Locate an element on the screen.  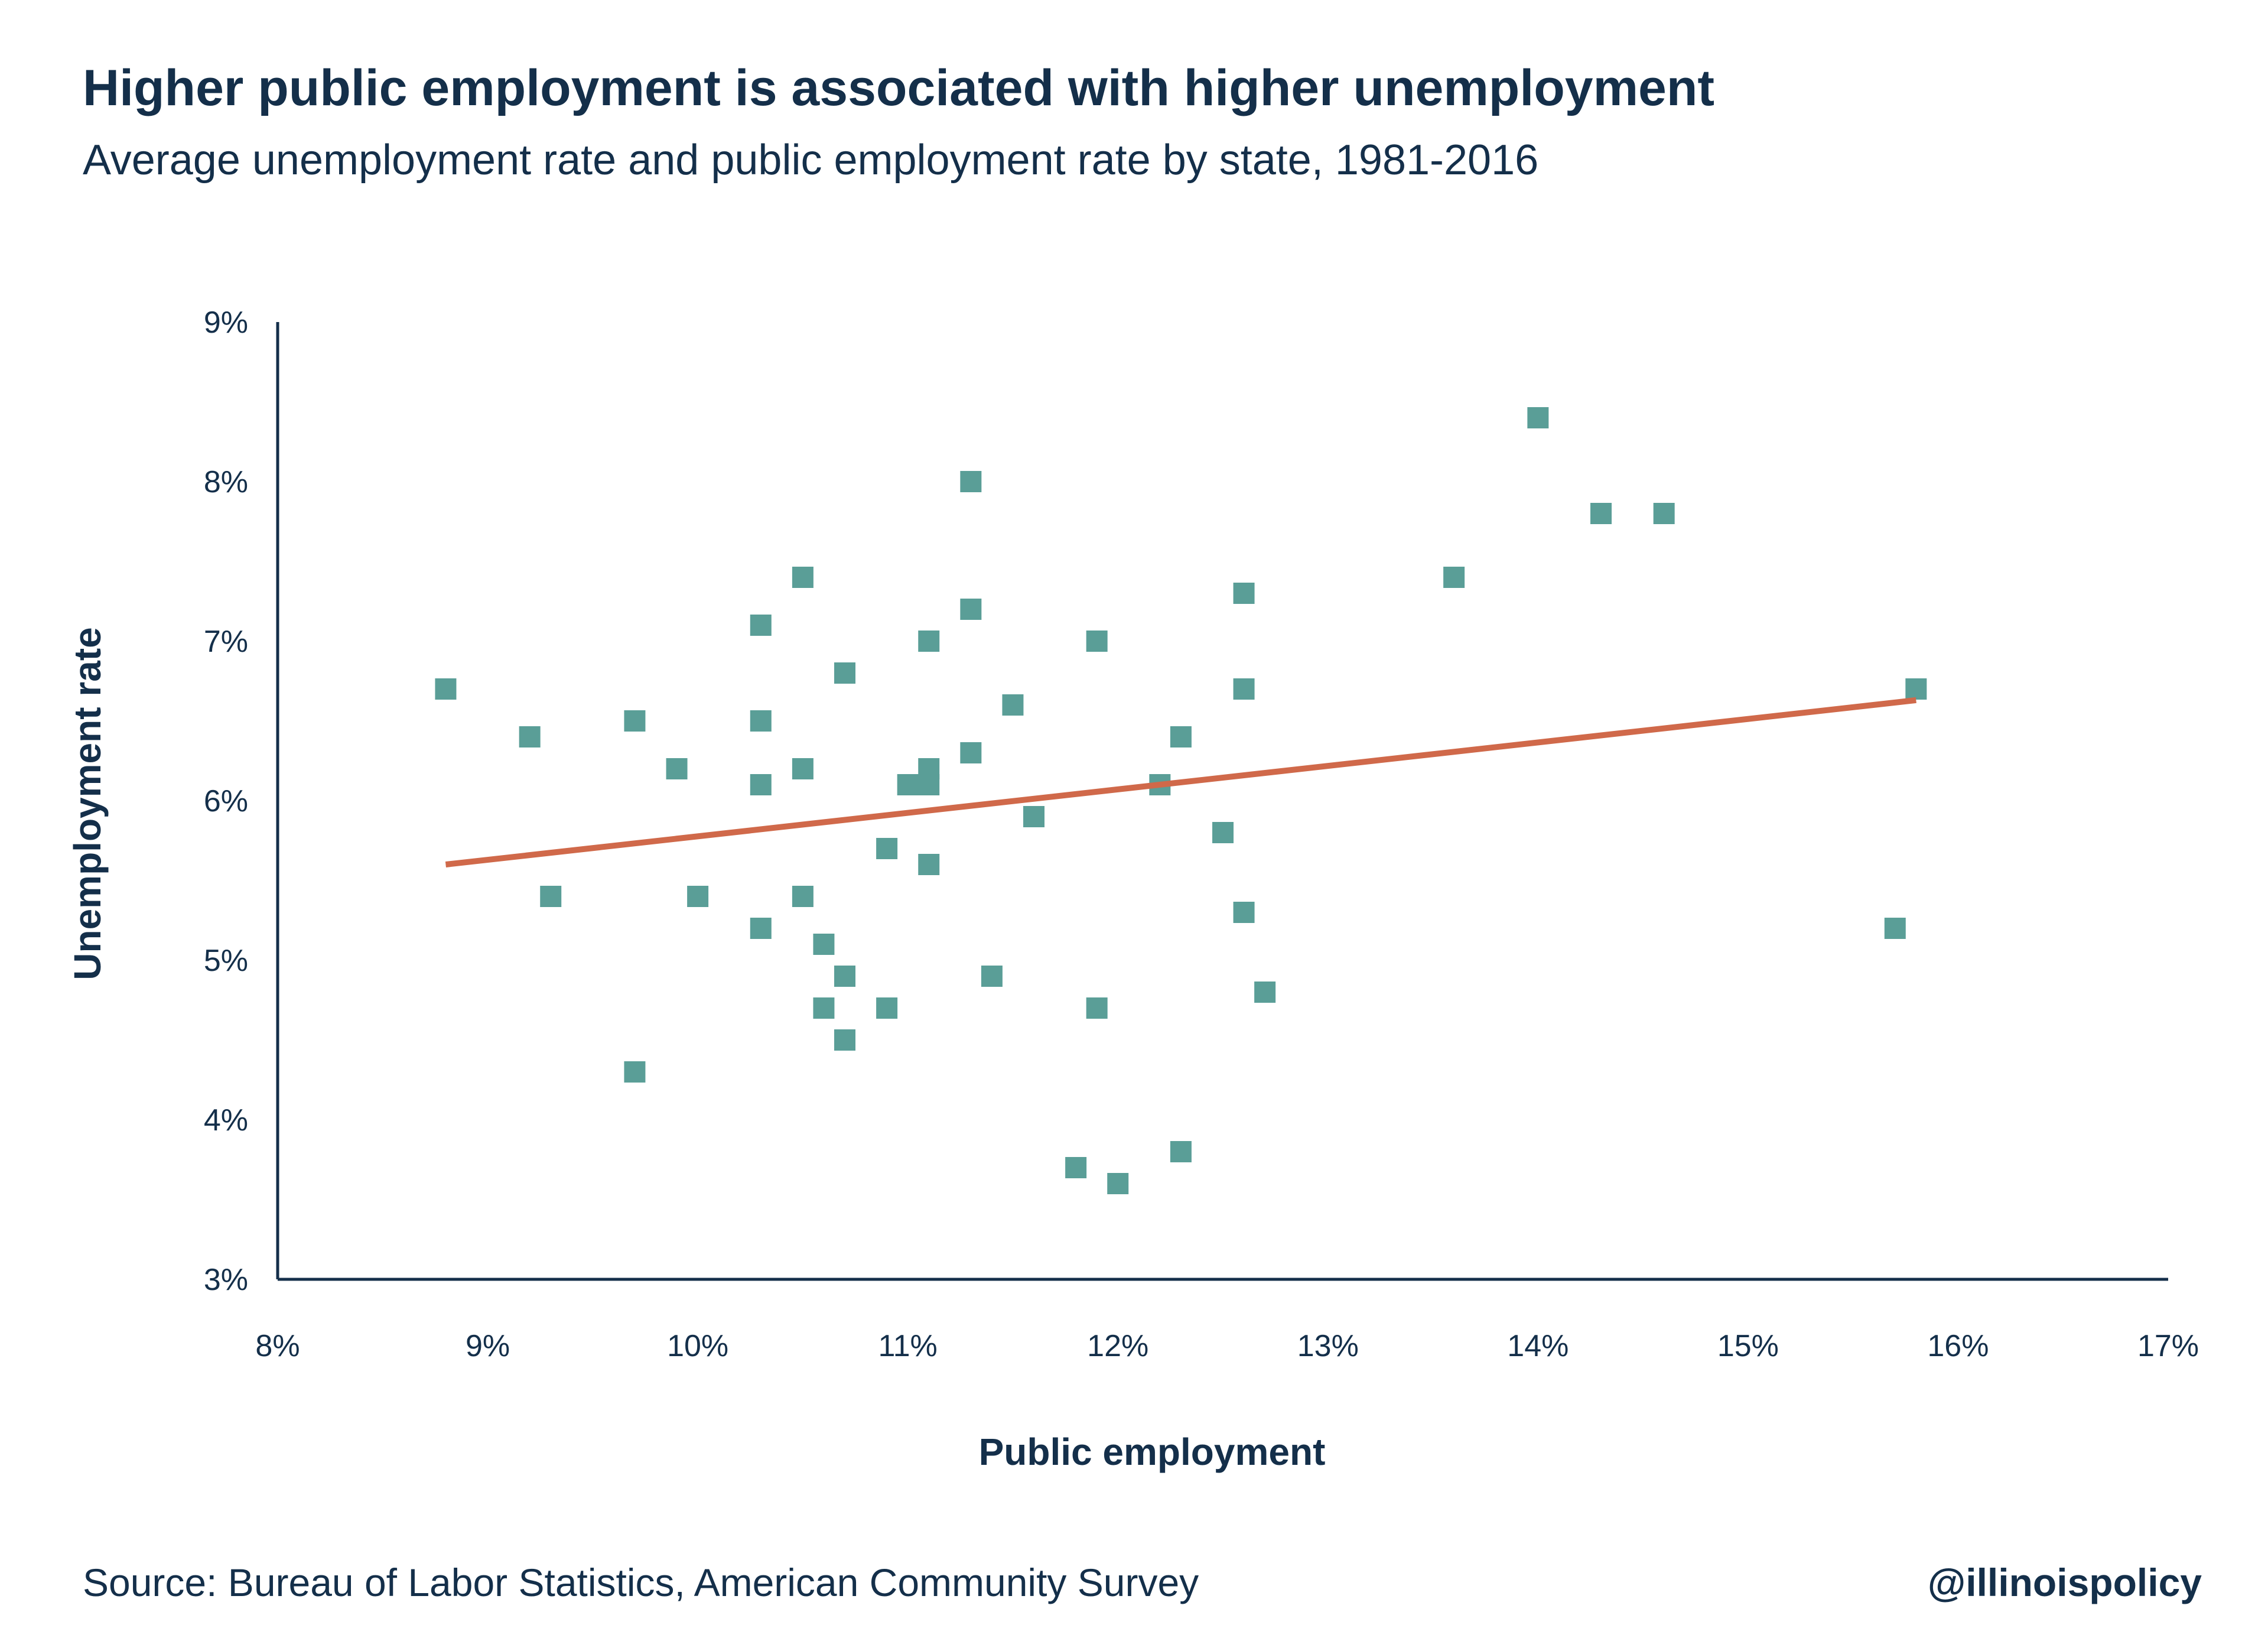
trendline-group is located at coordinates (1180, 782).